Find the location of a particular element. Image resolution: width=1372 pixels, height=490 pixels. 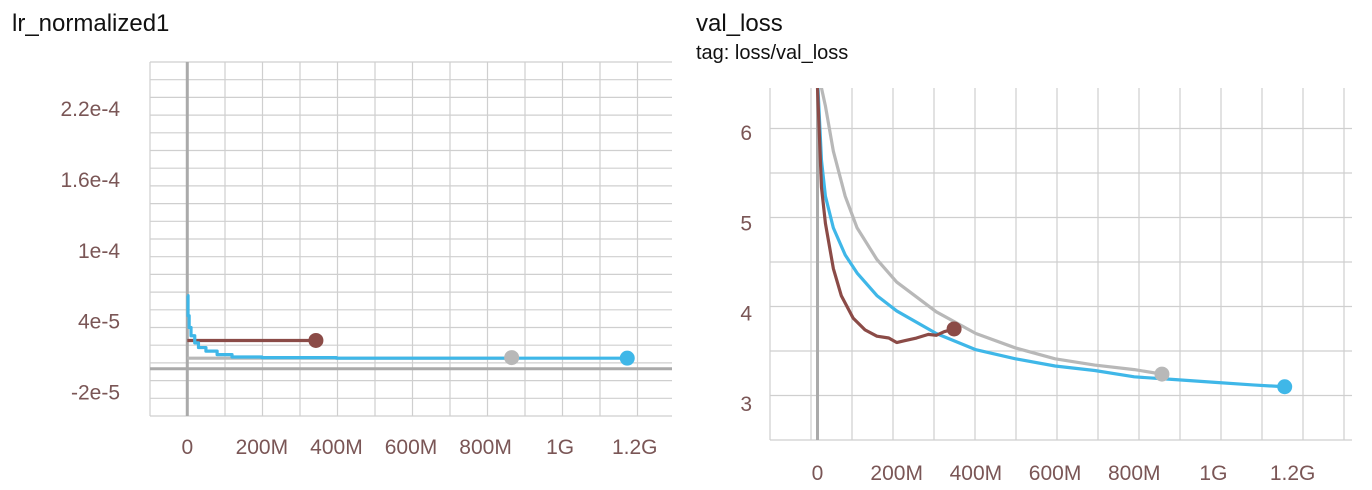

y-tick-label: 1e-4 is located at coordinates (99, 251).